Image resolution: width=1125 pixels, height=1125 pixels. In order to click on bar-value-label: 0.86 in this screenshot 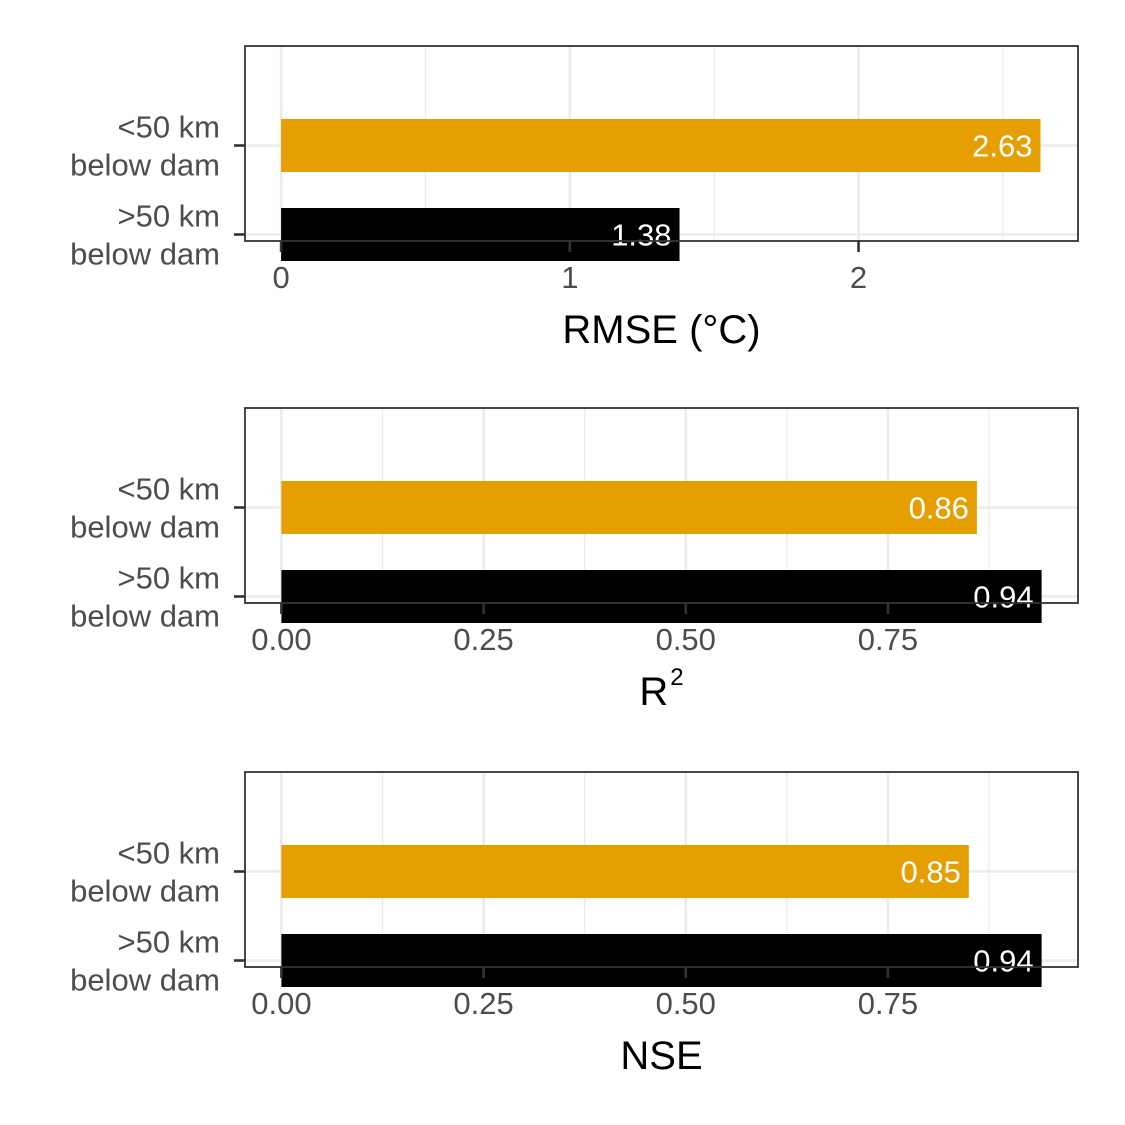, I will do `click(939, 508)`.